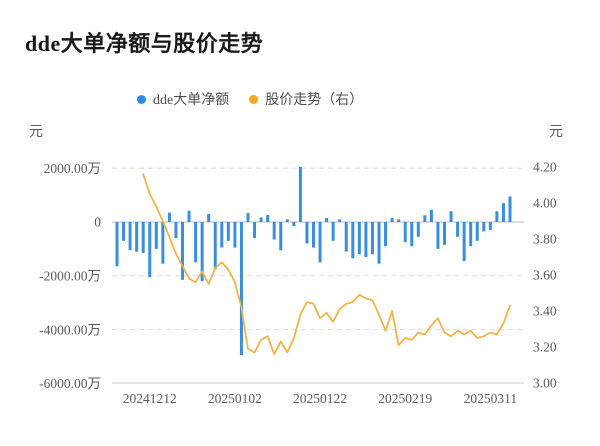 This screenshot has width=600, height=446. I want to click on left-axis-tick-label: -4000.00万, so click(70, 329).